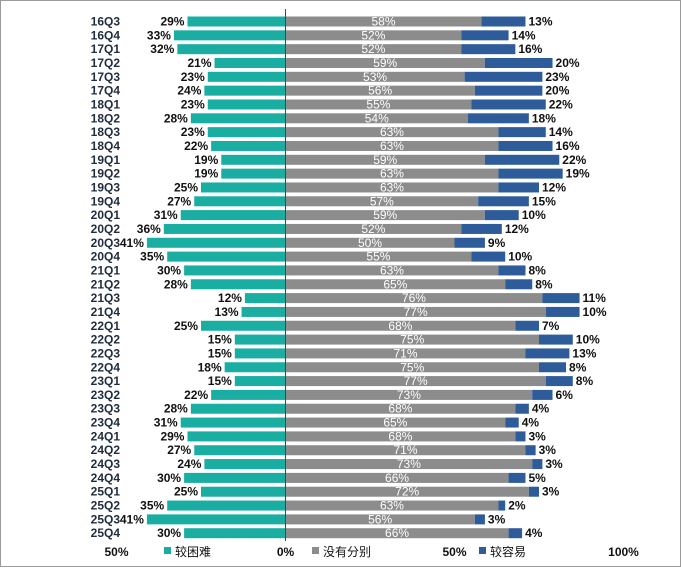 This screenshot has width=681, height=568. I want to click on category-label: 22Q4, so click(106, 367).